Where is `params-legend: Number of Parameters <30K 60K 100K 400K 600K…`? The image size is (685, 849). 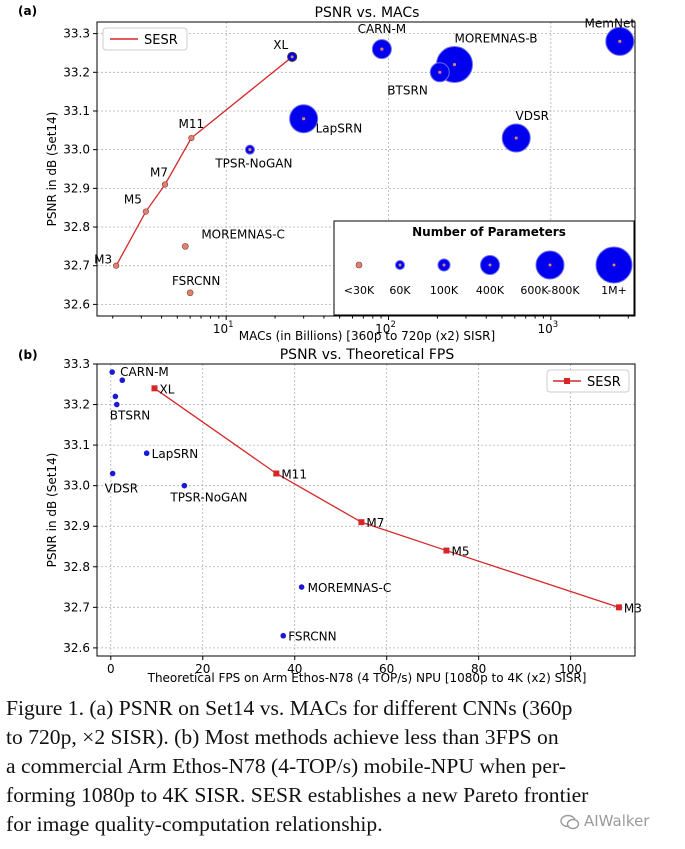
params-legend: Number of Parameters <30K 60K 100K 400K 600K… is located at coordinates (484, 268).